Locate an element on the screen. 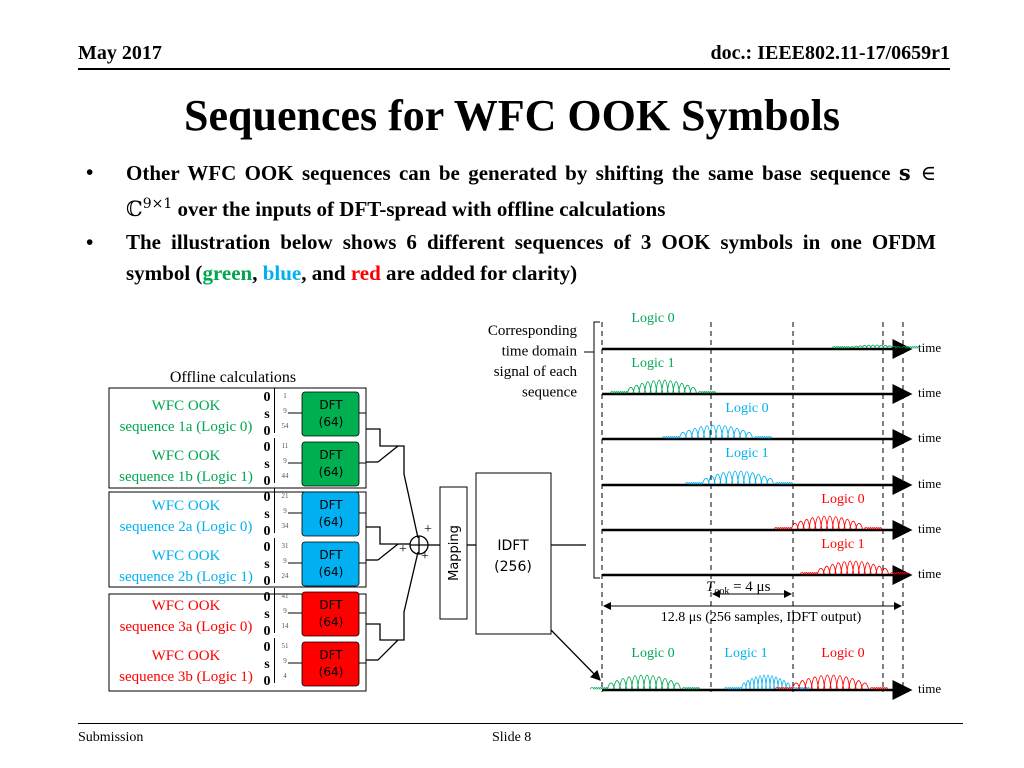 This screenshot has height=768, width=1024. index-label: 34 is located at coordinates (286, 526).